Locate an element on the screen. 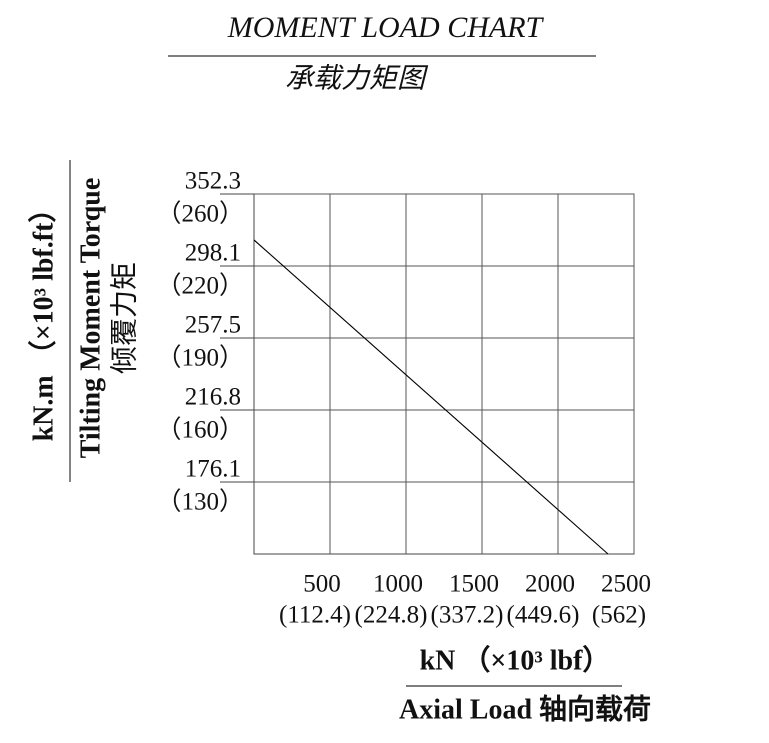 Image resolution: width=769 pixels, height=743 pixels. y-tick-label: 298.1 is located at coordinates (213, 253).